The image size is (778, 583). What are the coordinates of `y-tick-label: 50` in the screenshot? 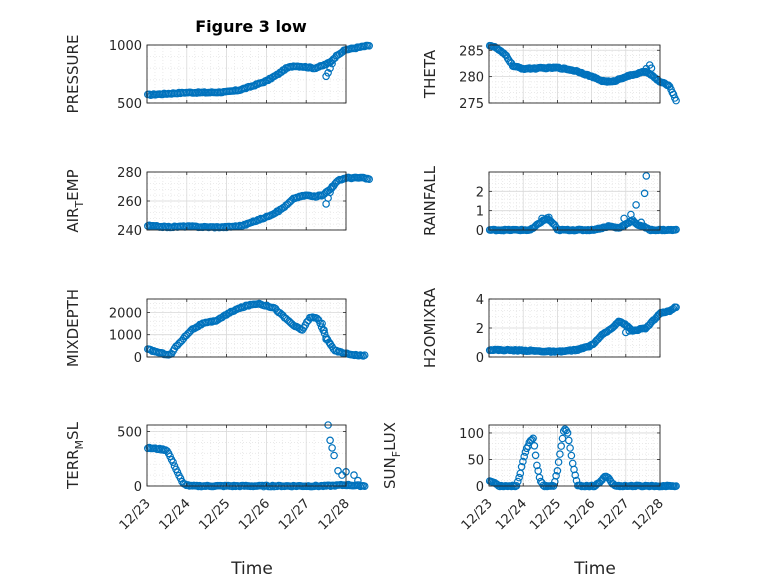 It's located at (475, 460).